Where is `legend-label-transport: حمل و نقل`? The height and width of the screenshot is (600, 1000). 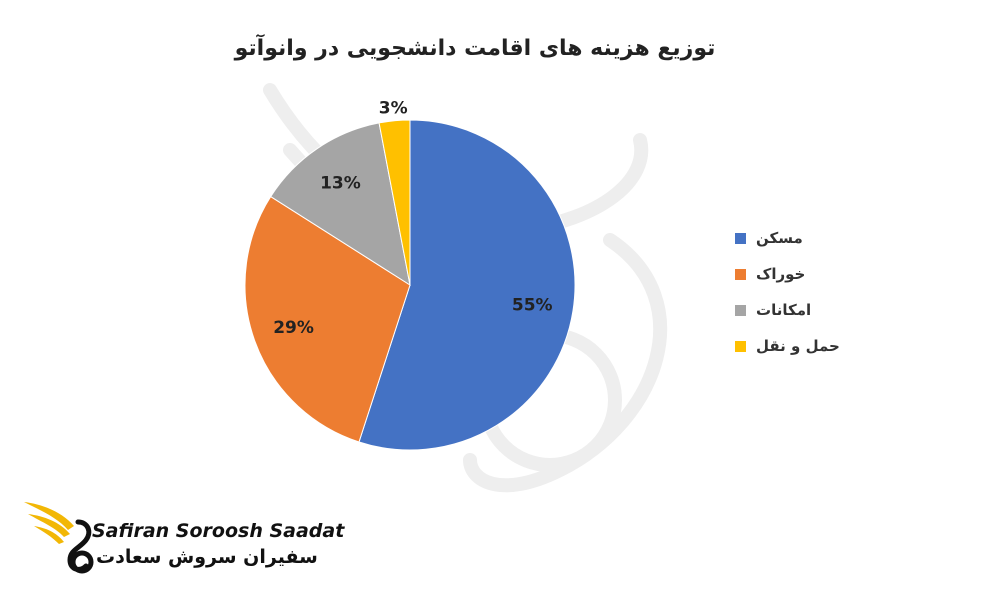
legend-label-transport: حمل و نقل is located at coordinates (798, 346).